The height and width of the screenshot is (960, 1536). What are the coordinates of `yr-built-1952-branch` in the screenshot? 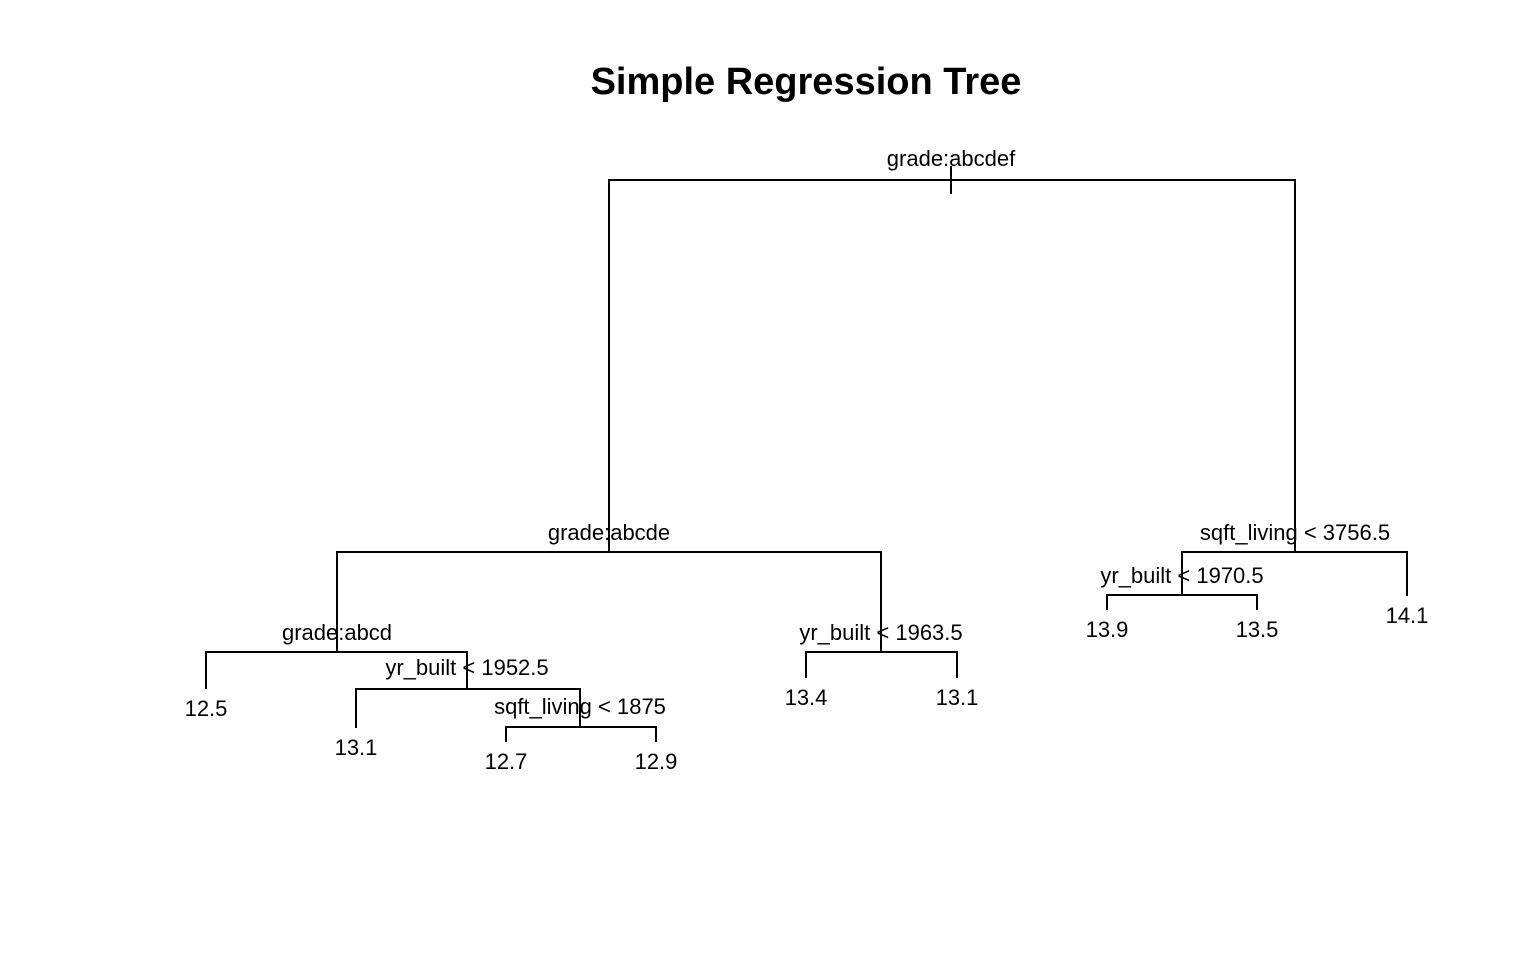 It's located at (468, 708).